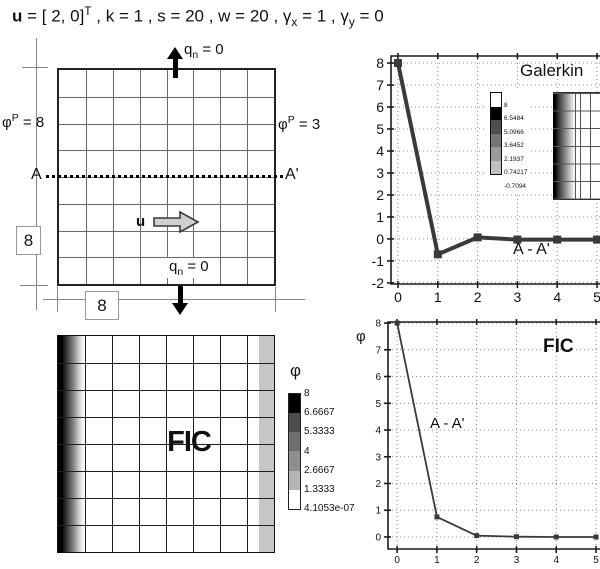  I want to click on legend-value: -0.7094, so click(515, 186).